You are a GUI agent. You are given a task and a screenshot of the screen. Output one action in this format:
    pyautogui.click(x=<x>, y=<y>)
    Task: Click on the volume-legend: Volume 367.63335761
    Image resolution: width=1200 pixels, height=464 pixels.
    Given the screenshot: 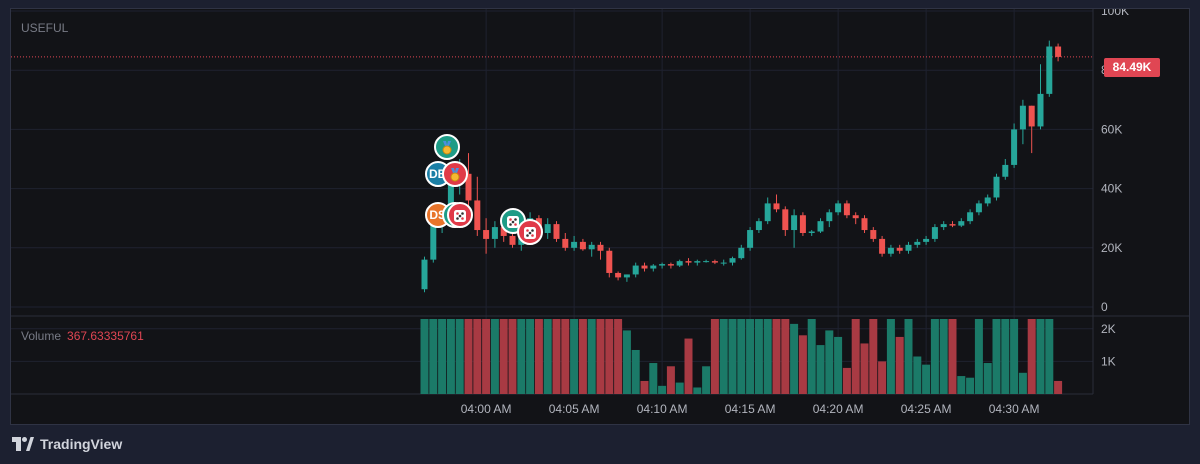 What is the action you would take?
    pyautogui.click(x=82, y=336)
    